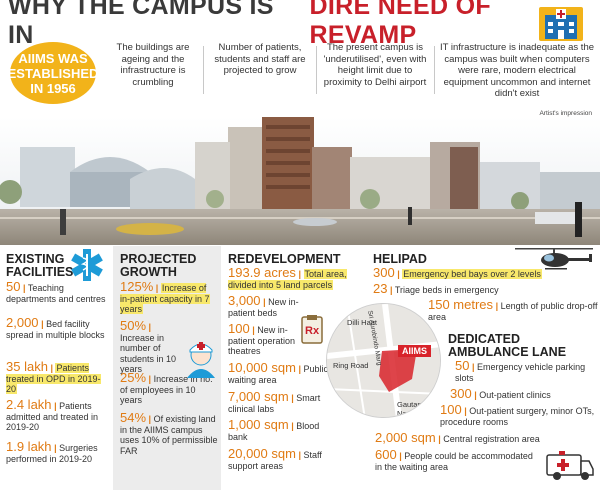  I want to click on stat-text: New in-patient operation theatres, so click(262, 340).